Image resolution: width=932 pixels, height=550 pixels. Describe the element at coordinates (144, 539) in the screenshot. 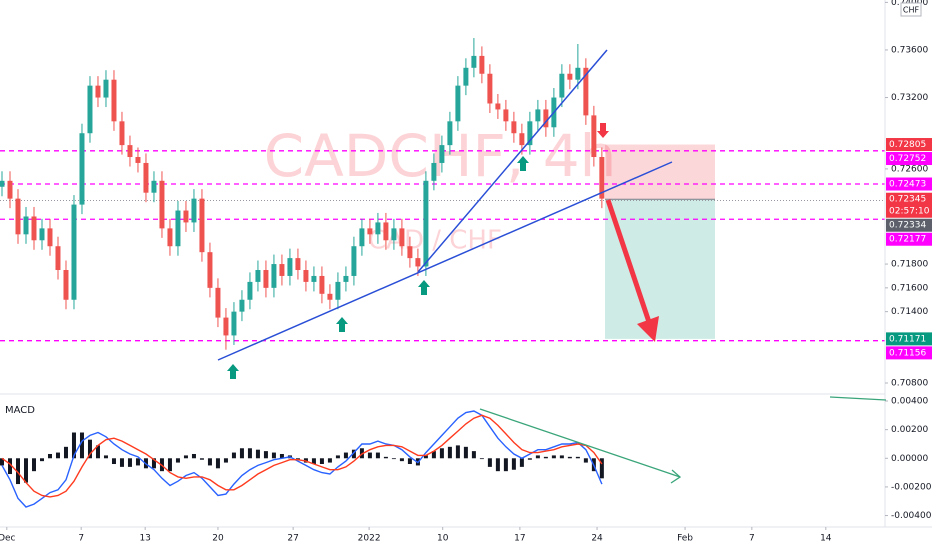

I see `x-tick-label: 13` at that location.